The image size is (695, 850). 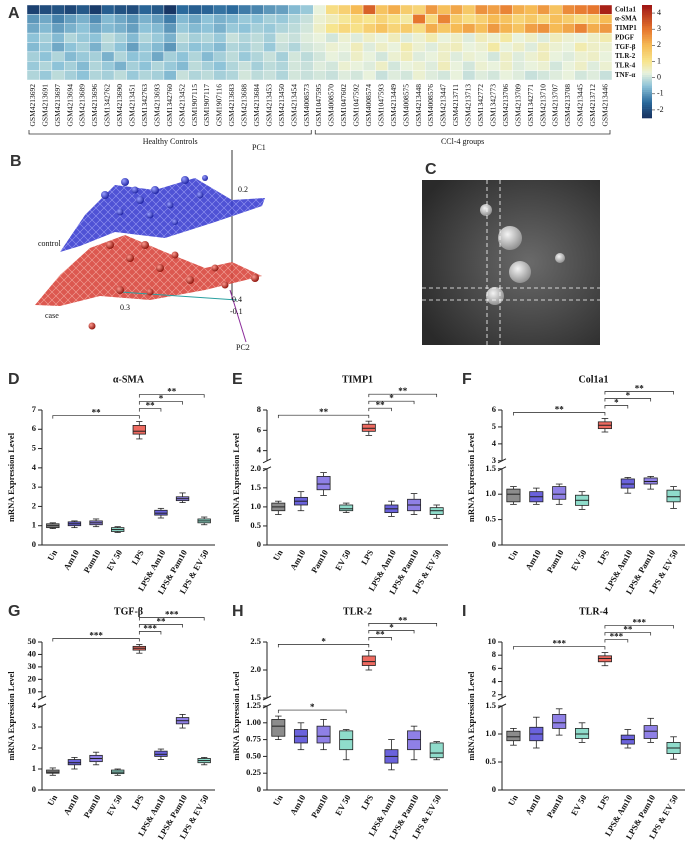 I want to click on y-tick-label: 0, so click(x=259, y=544).